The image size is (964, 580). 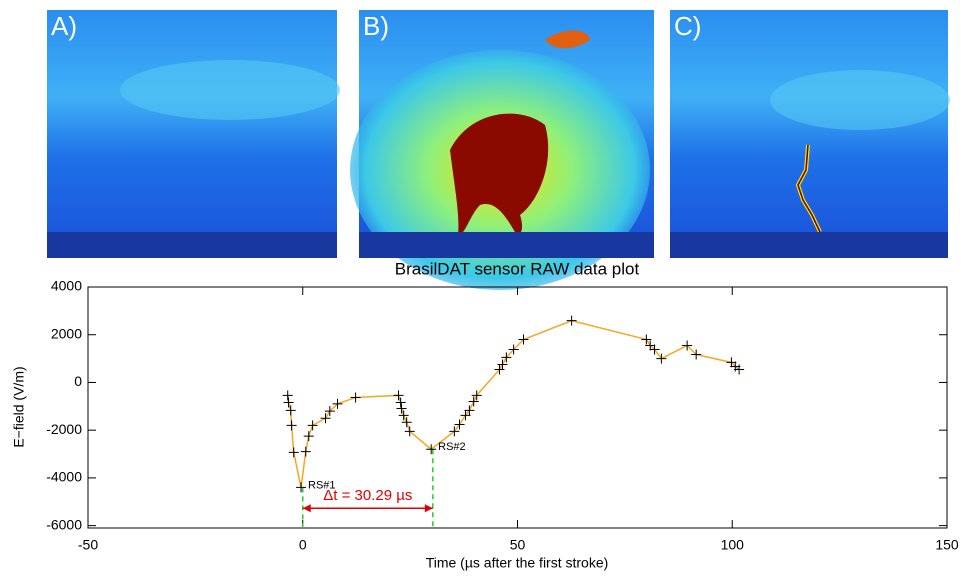 What do you see at coordinates (64, 524) in the screenshot?
I see `y-tick-label: -6000` at bounding box center [64, 524].